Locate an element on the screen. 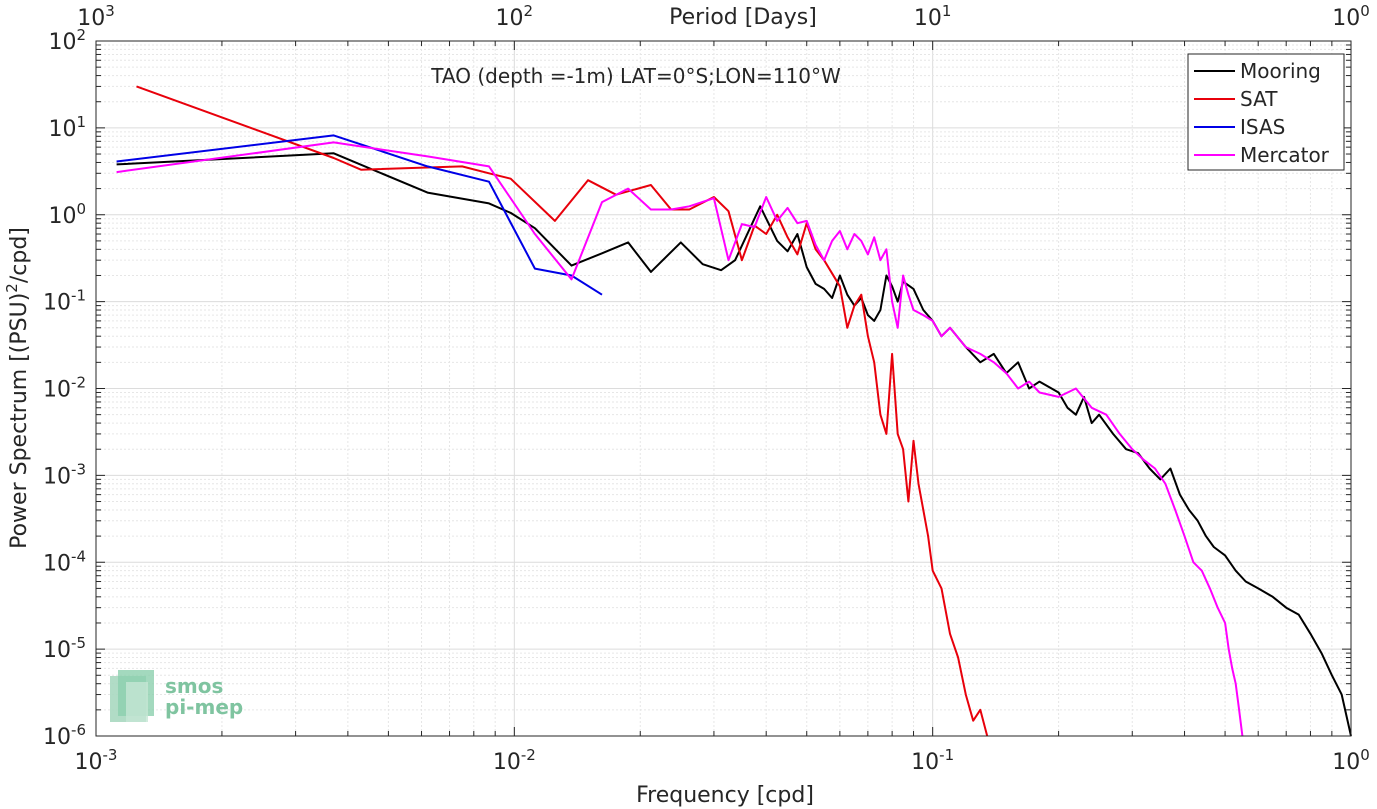  legend-label-isas: ISAS is located at coordinates (1262, 127).